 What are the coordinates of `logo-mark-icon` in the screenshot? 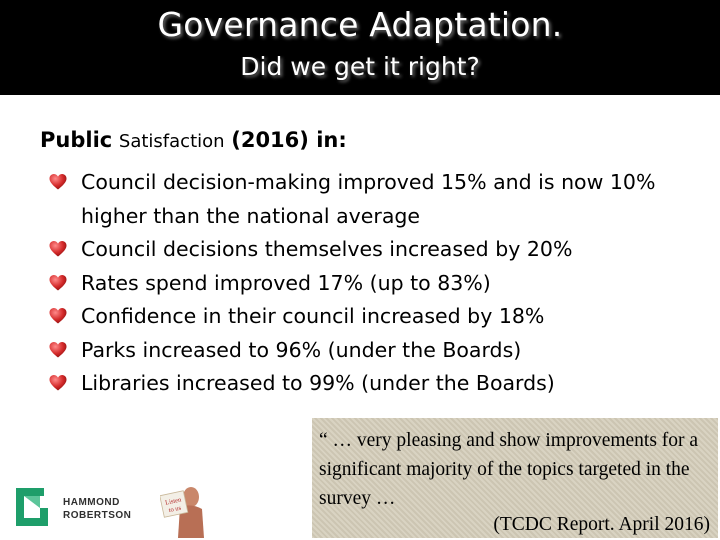 It's located at (32, 507).